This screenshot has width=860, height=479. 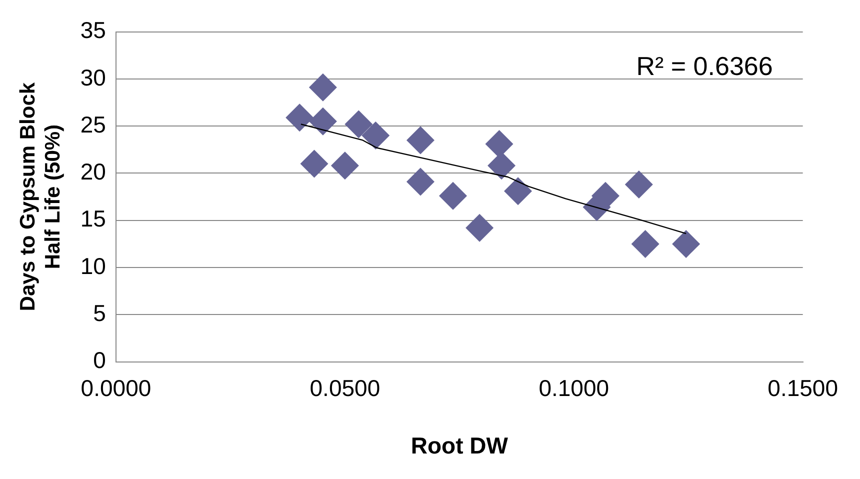 I want to click on x-axis-title: Root DW, so click(x=459, y=445).